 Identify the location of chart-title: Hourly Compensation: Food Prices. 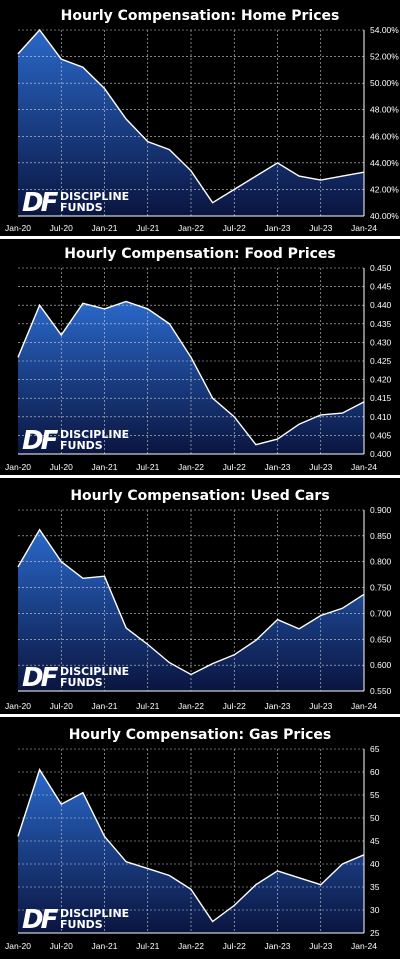
(200, 254).